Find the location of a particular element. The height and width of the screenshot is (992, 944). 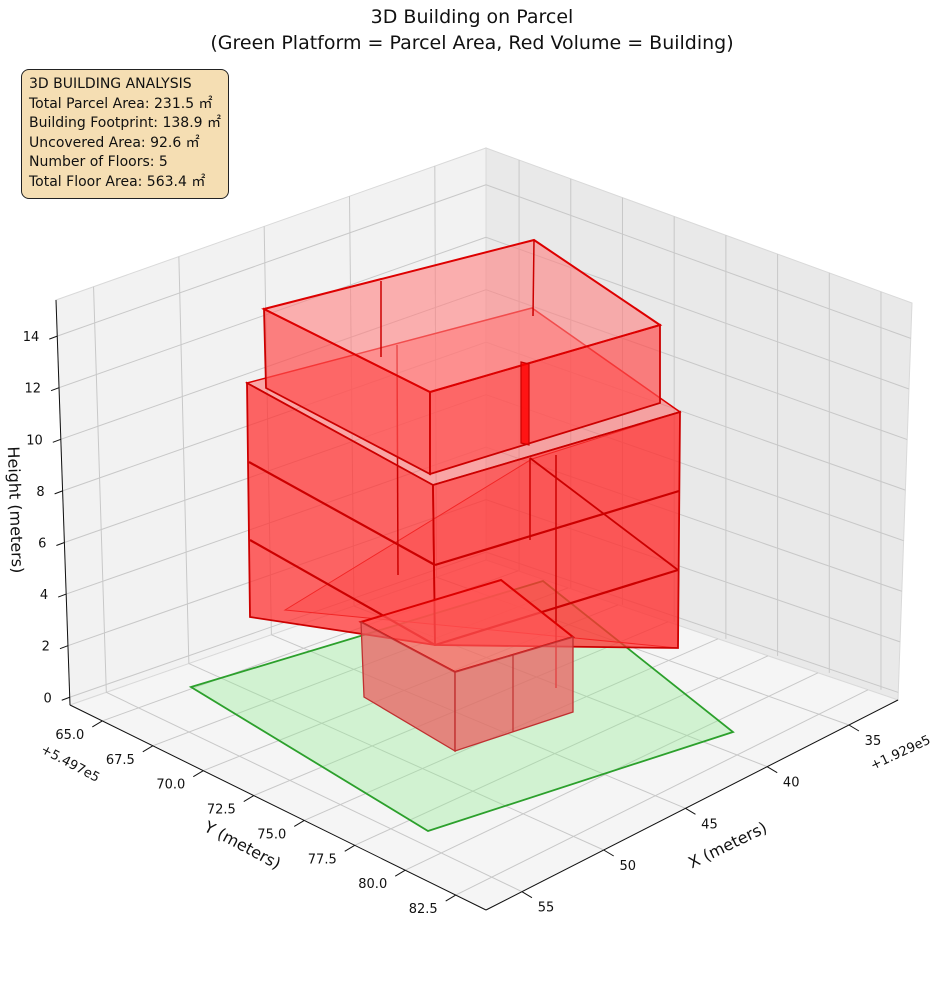

x-axis-label: X (meters) is located at coordinates (727, 845).